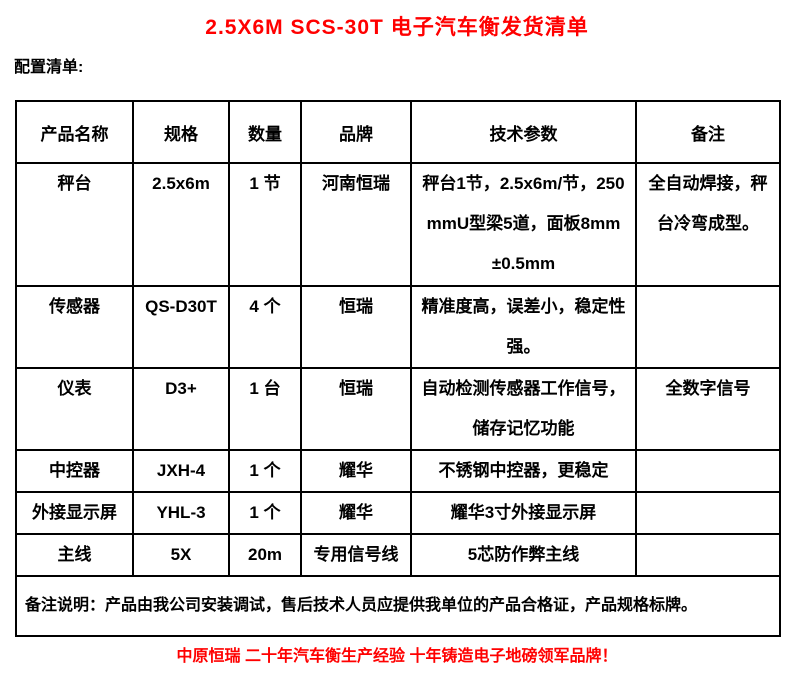  Describe the element at coordinates (49, 67) in the screenshot. I see `section-label: 配置清单:` at that location.